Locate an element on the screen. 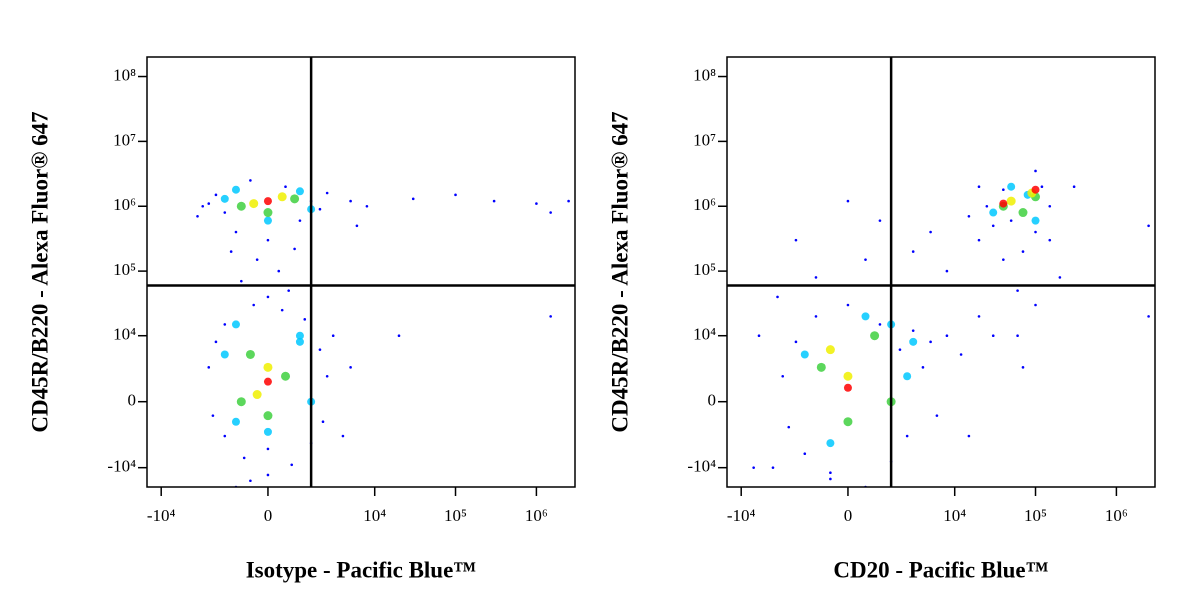 This screenshot has height=600, width=1200. x-axis-title: CD20 - Pacific Blue™ is located at coordinates (940, 569).